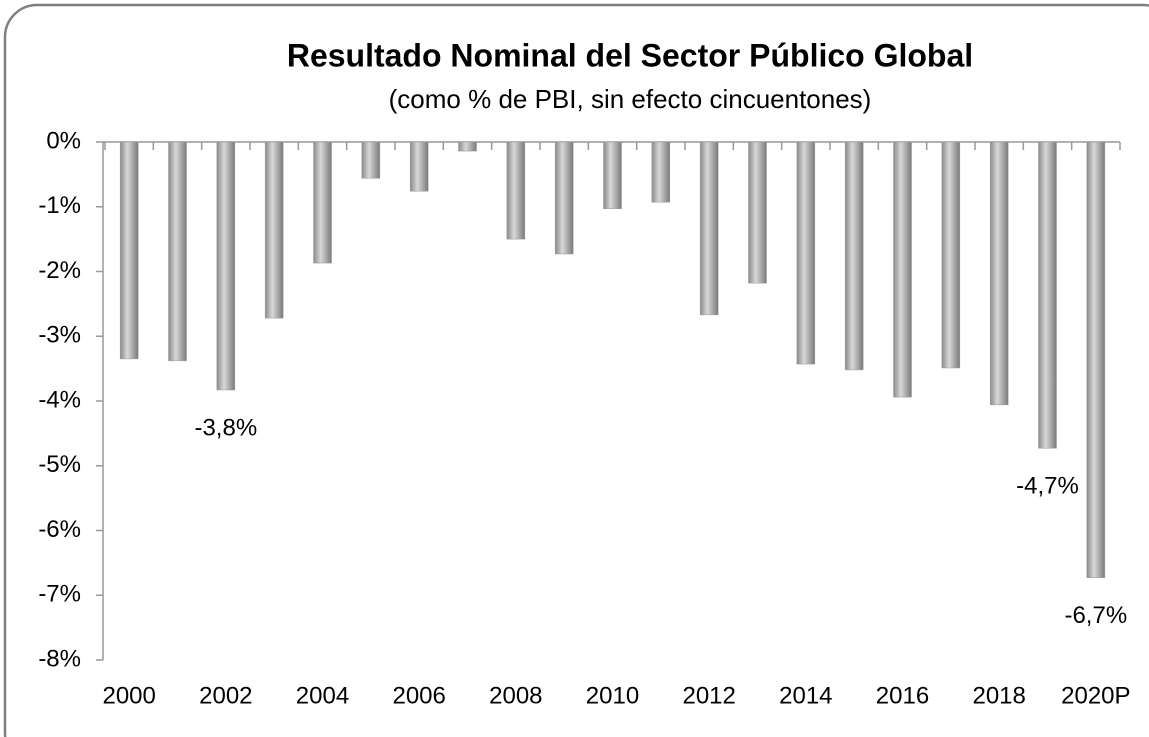 This screenshot has width=1149, height=737. What do you see at coordinates (515, 695) in the screenshot?
I see `x-tick-label: 2008` at bounding box center [515, 695].